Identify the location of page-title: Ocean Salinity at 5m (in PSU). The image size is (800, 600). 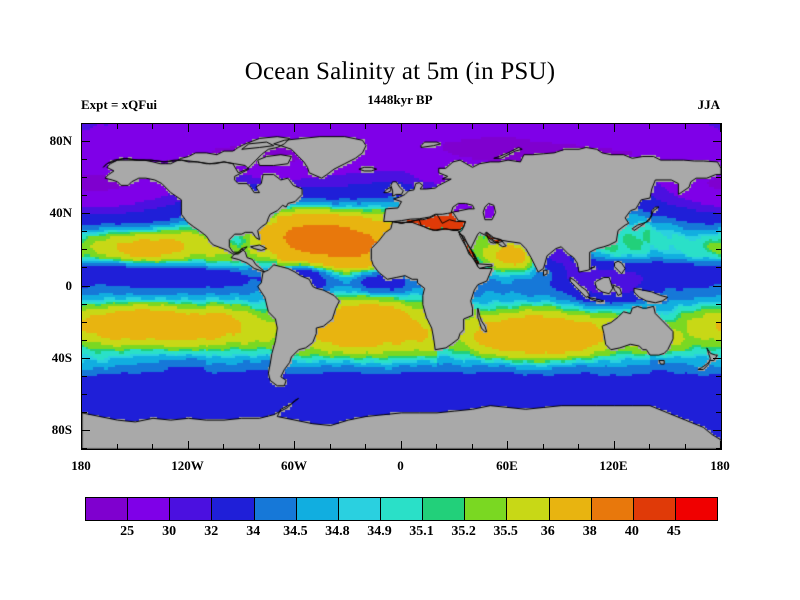
(400, 71).